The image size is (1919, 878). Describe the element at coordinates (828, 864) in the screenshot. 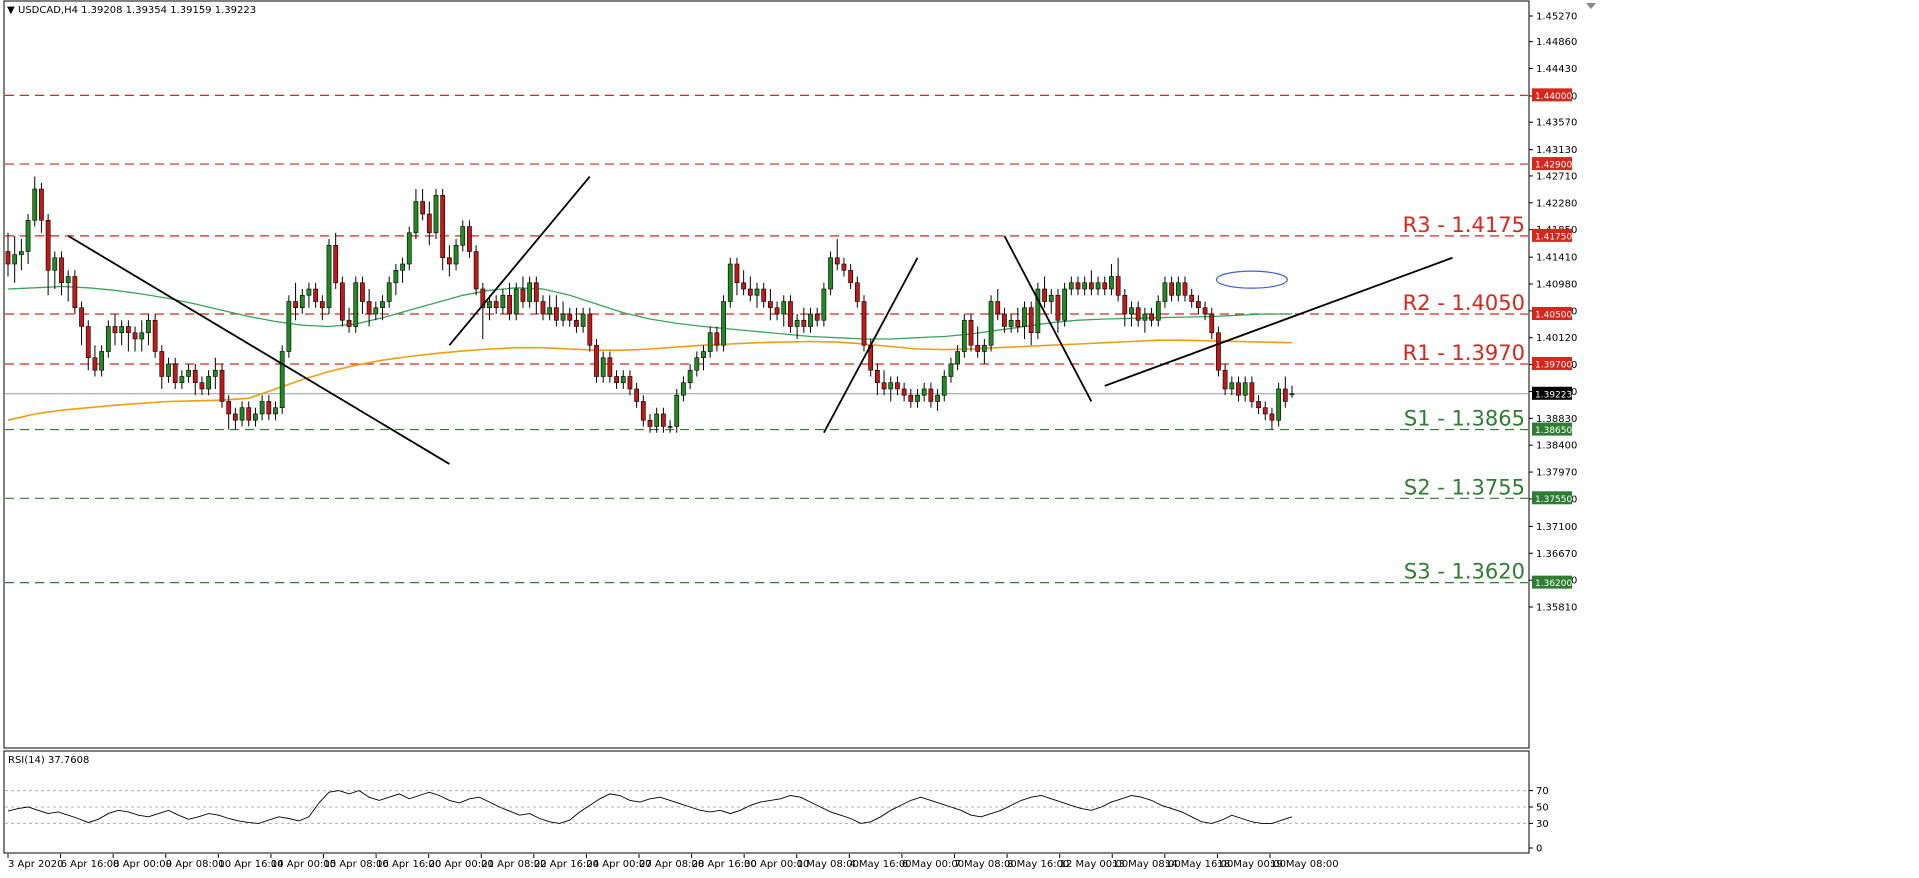

I see `time-tick-label: 1 May 08:00` at that location.